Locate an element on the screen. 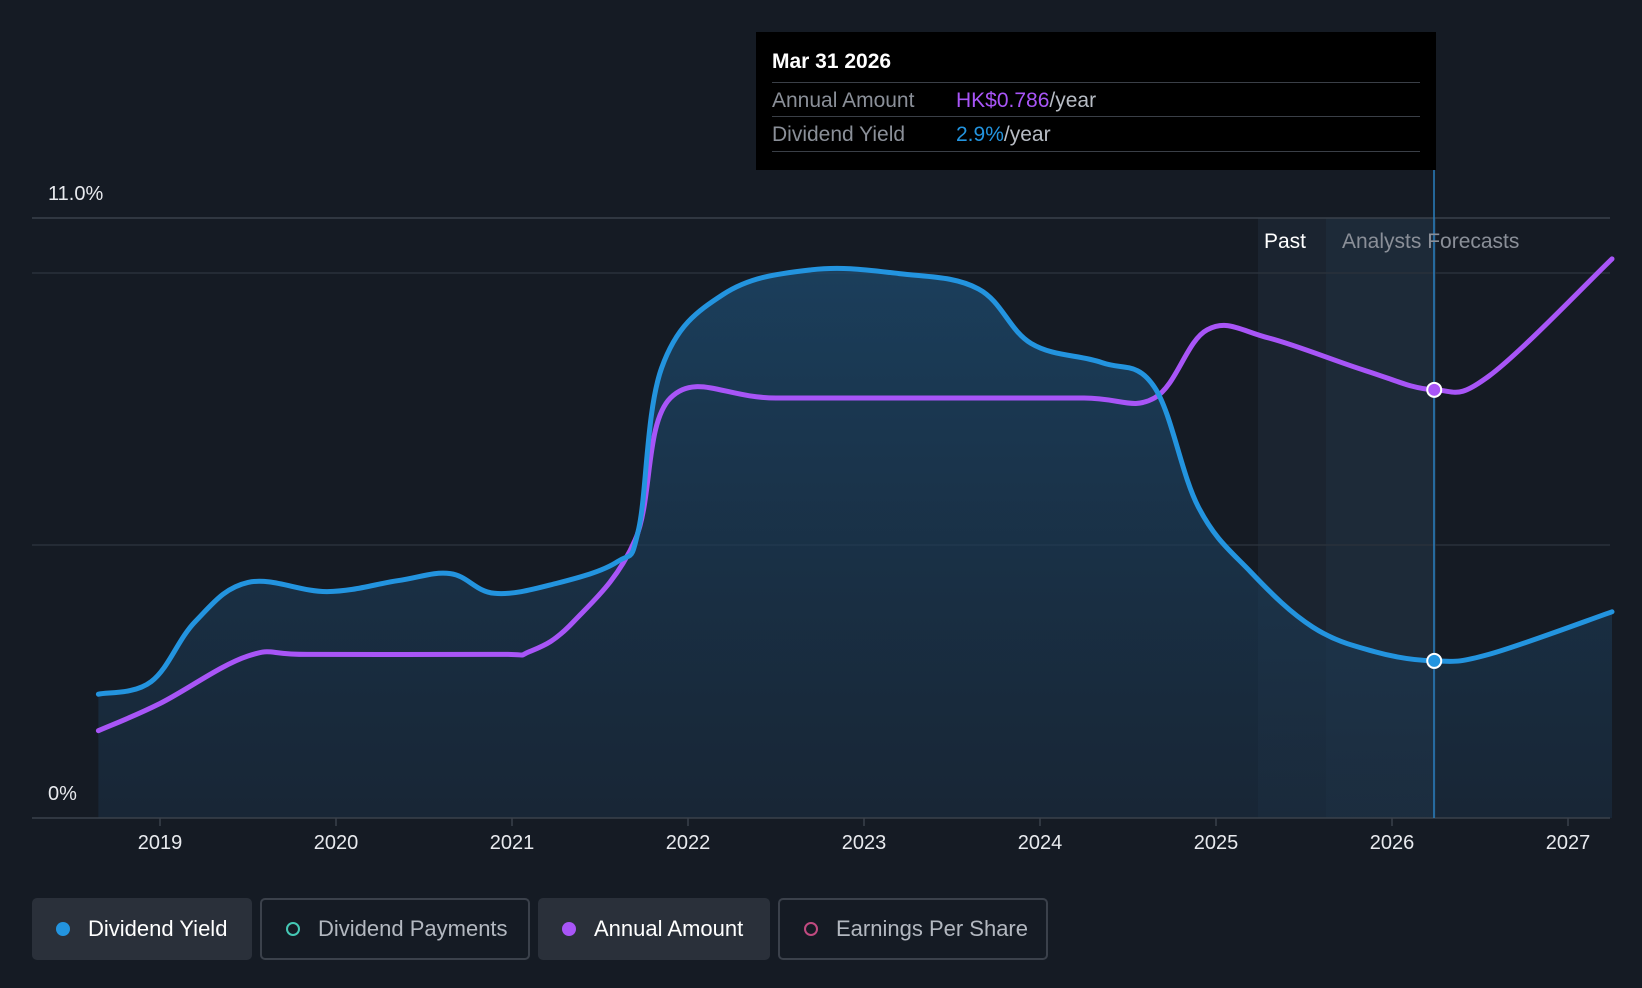 The height and width of the screenshot is (988, 1642). tooltip-dividend-yield: 2.9%/year is located at coordinates (1003, 135).